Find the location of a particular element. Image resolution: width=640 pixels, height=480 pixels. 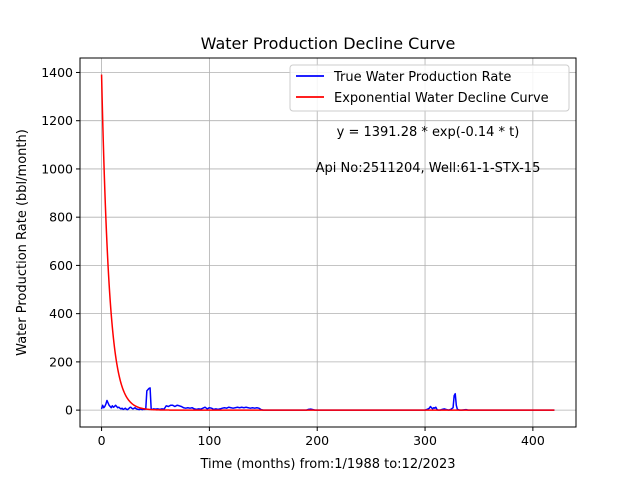

equation-annotation: y = 1391.28 * exp(-0.14 * t) is located at coordinates (428, 132).